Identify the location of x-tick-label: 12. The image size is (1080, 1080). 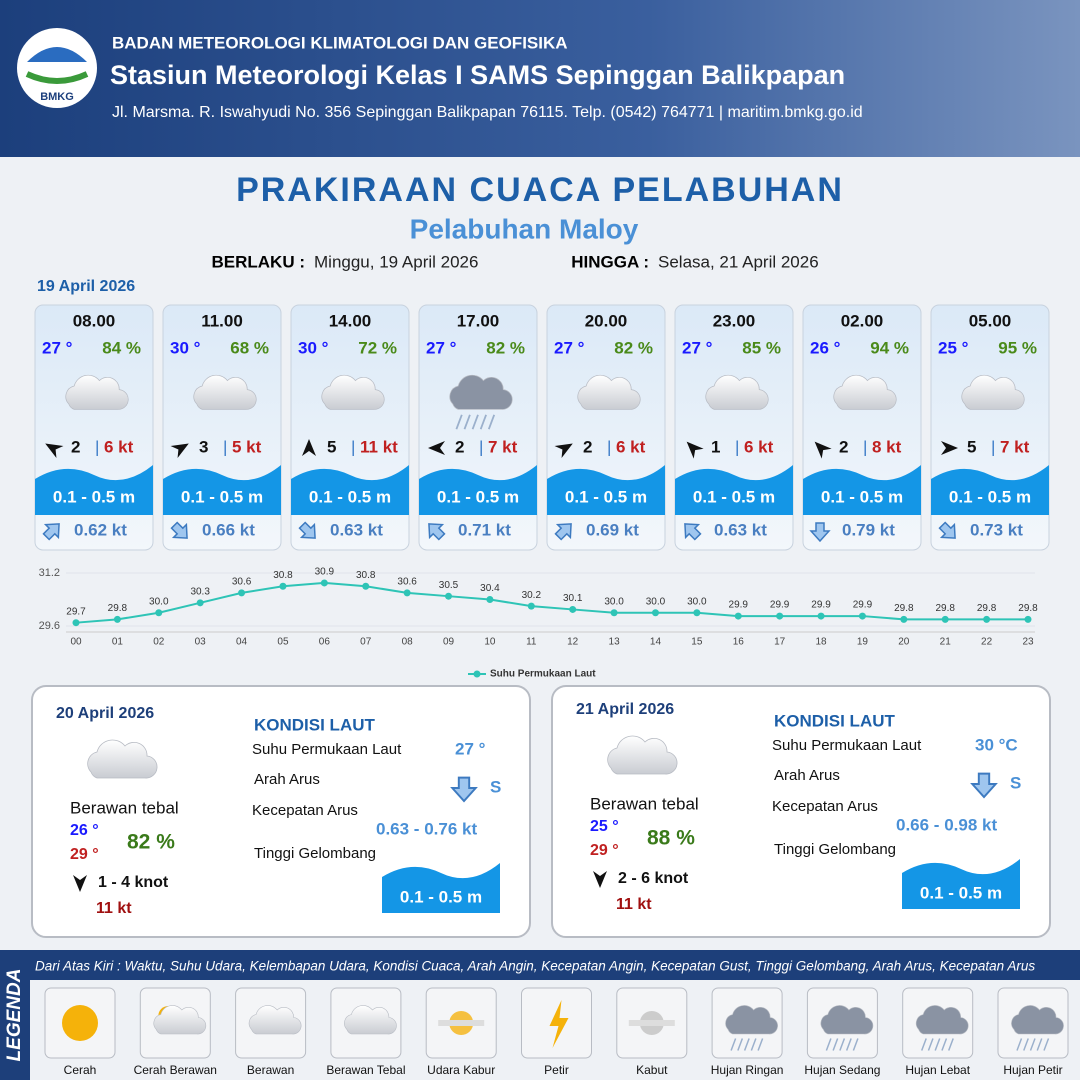
(573, 642).